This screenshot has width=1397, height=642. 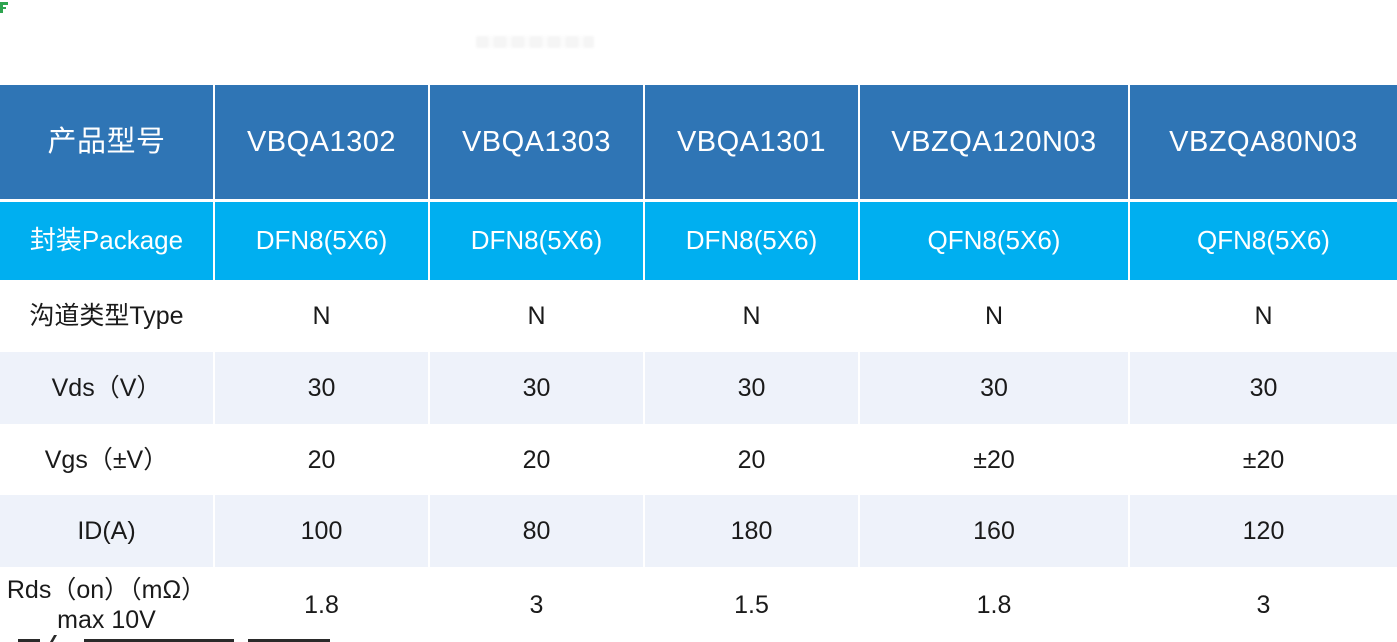 I want to click on header-cell-part-5: VBZQA80N03, so click(x=1263, y=143).